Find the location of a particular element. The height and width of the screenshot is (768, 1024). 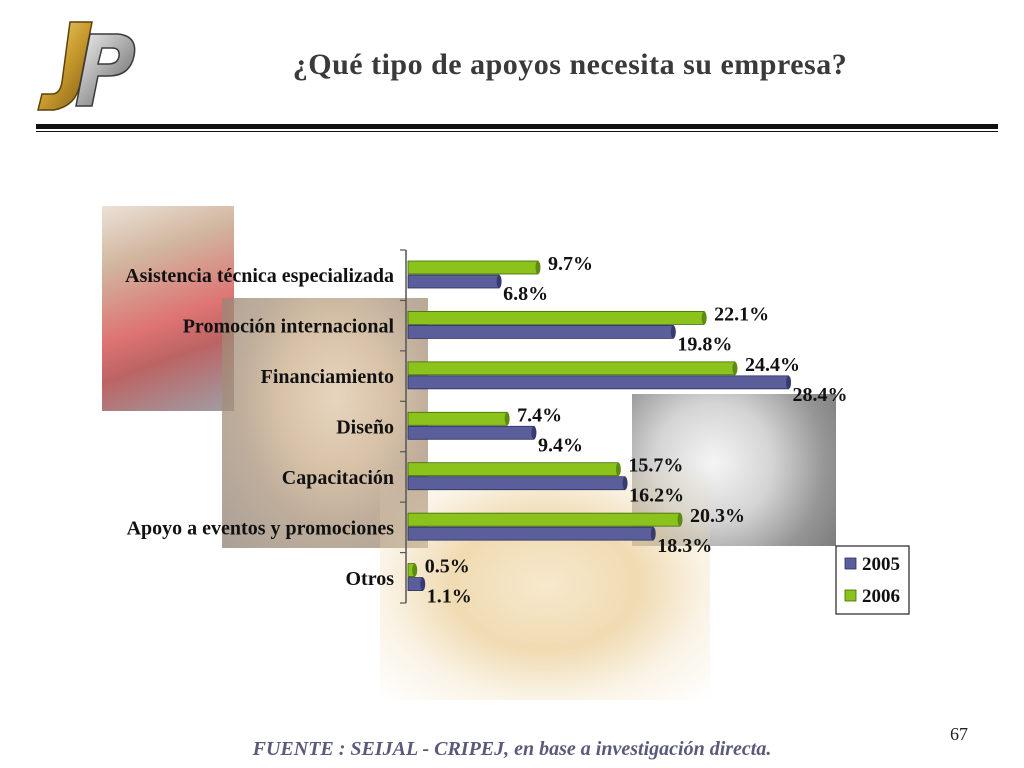

data-label-2005: 16.2% is located at coordinates (656, 496).